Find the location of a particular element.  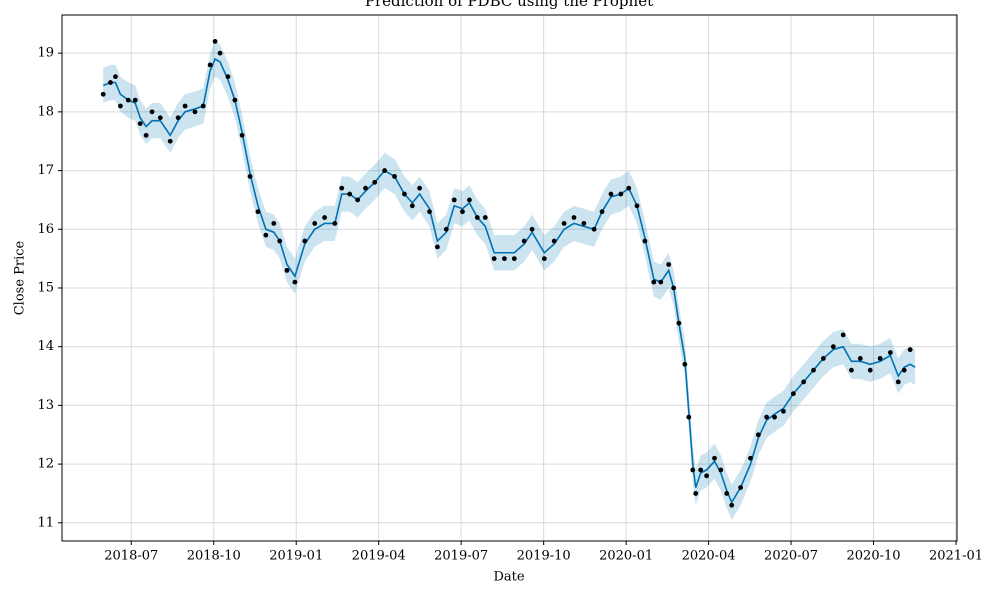

y-tick-label: 12 is located at coordinates (45, 464).